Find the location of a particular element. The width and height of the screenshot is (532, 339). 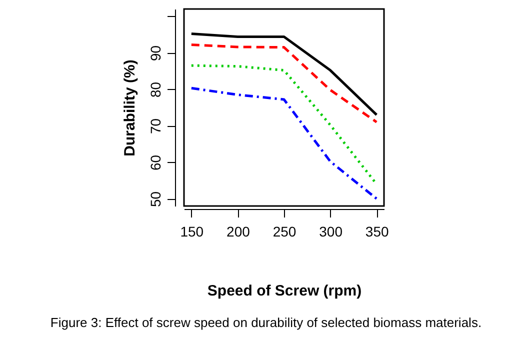

x-tick-label: 250 is located at coordinates (284, 232).